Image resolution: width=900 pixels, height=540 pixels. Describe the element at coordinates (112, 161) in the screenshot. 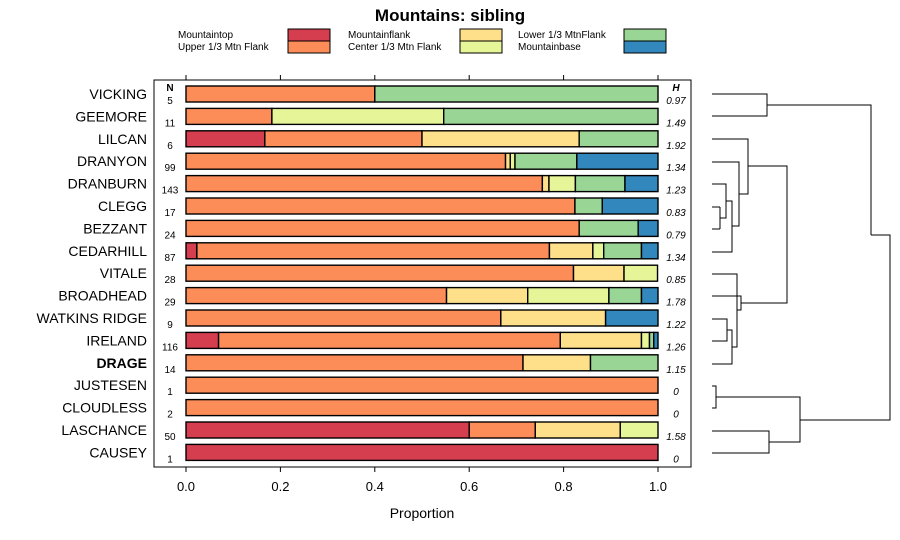

I see `row-label: DRANYON` at that location.